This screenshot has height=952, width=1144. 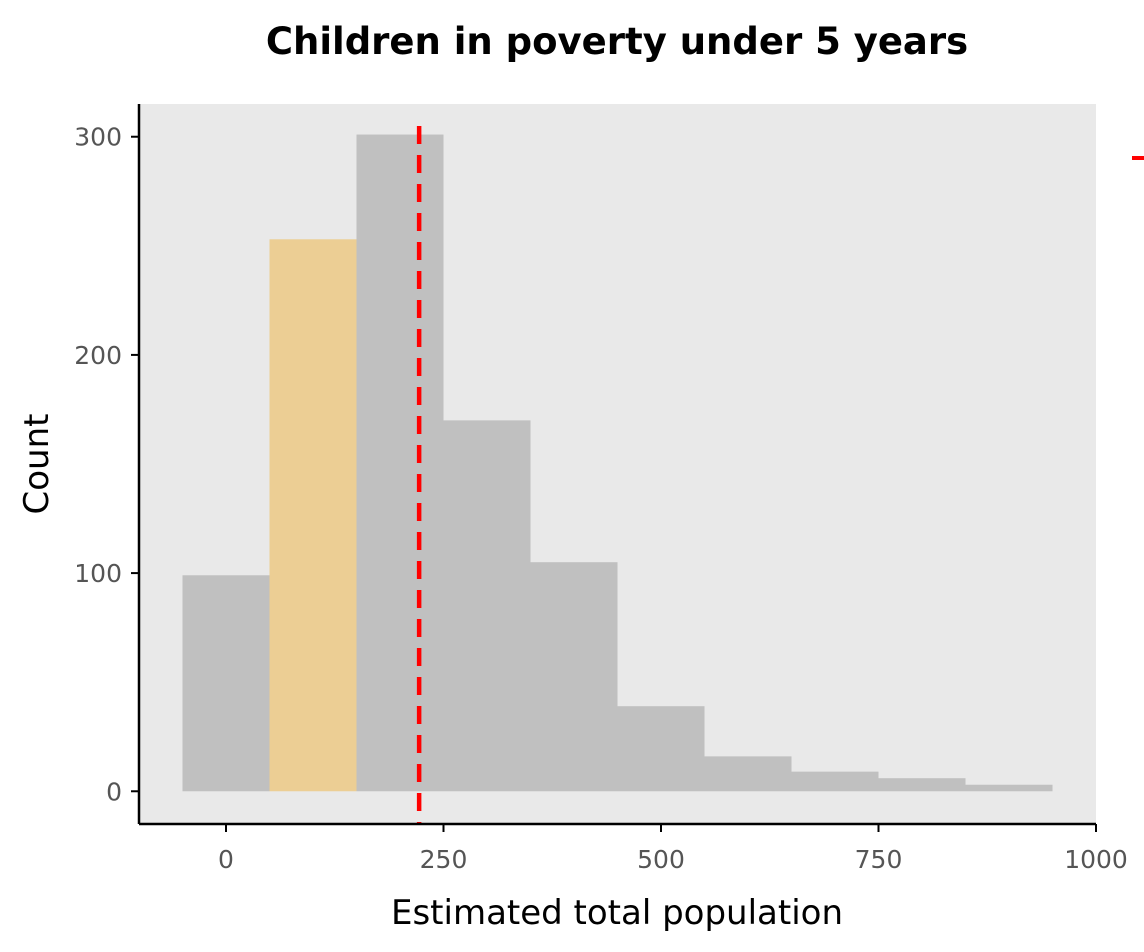 What do you see at coordinates (617, 41) in the screenshot?
I see `chart-title: Children in poverty under 5 years` at bounding box center [617, 41].